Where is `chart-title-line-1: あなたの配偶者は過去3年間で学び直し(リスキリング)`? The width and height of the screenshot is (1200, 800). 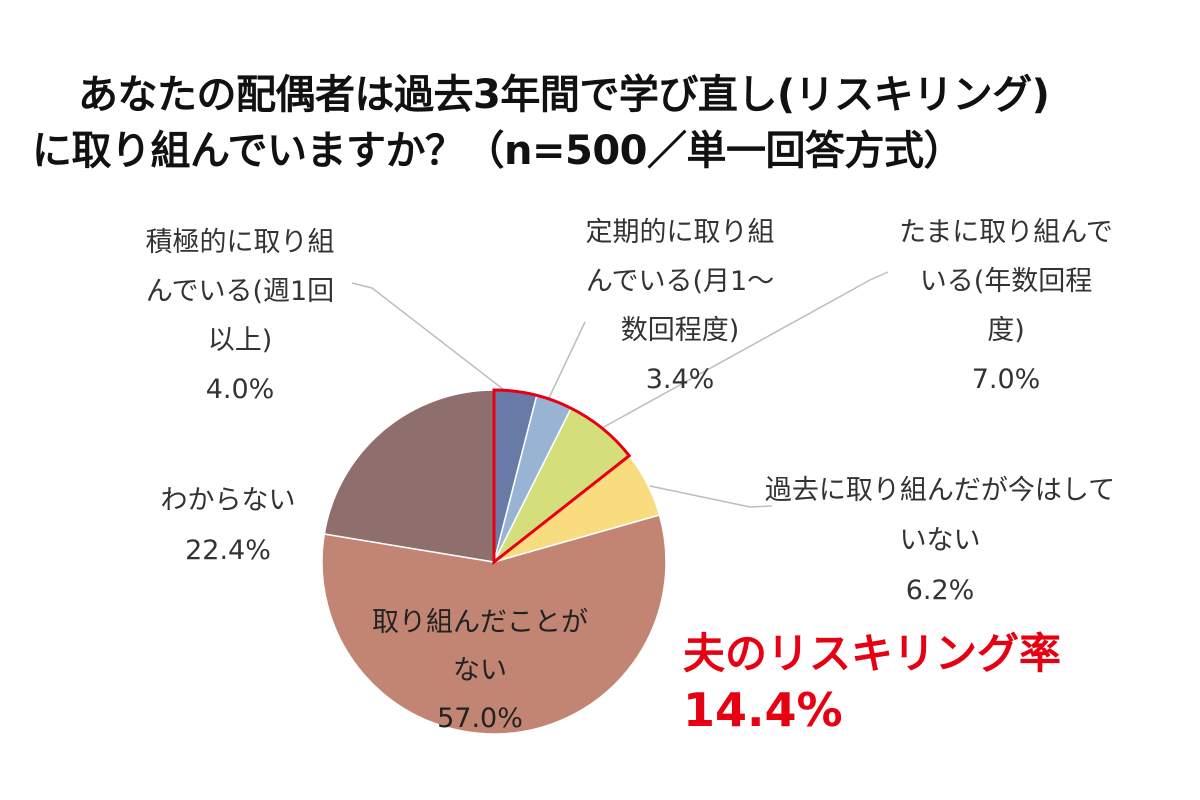
chart-title-line-1: あなたの配偶者は過去3年間で学び直し(リスキリング) is located at coordinates (564, 95).